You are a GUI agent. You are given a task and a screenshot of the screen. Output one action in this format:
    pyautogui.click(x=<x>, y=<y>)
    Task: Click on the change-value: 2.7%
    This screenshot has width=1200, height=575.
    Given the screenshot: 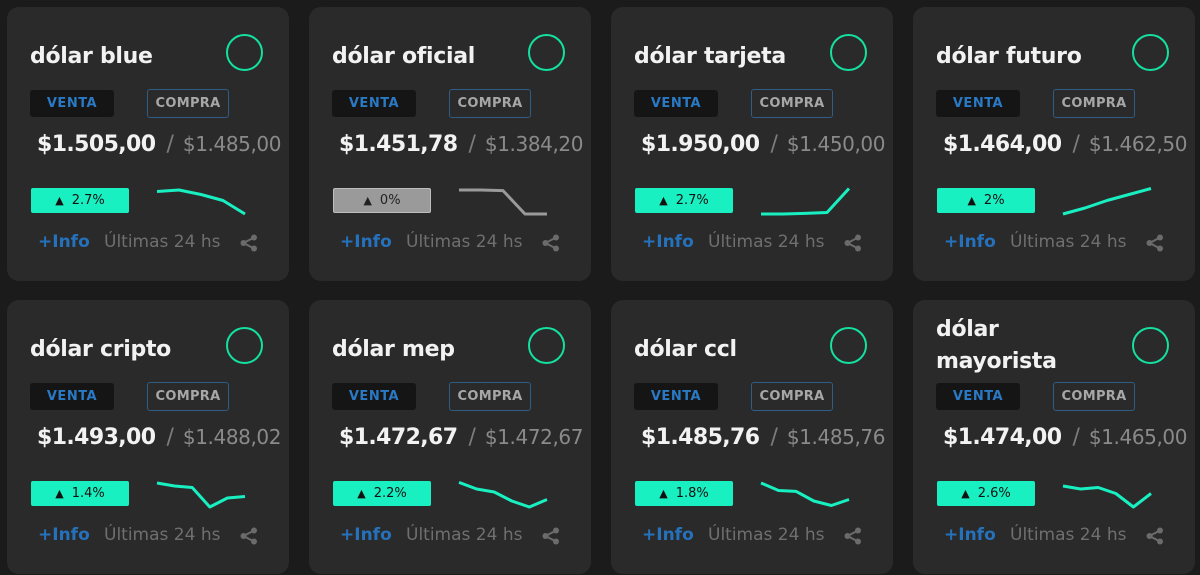 What is the action you would take?
    pyautogui.click(x=88, y=200)
    